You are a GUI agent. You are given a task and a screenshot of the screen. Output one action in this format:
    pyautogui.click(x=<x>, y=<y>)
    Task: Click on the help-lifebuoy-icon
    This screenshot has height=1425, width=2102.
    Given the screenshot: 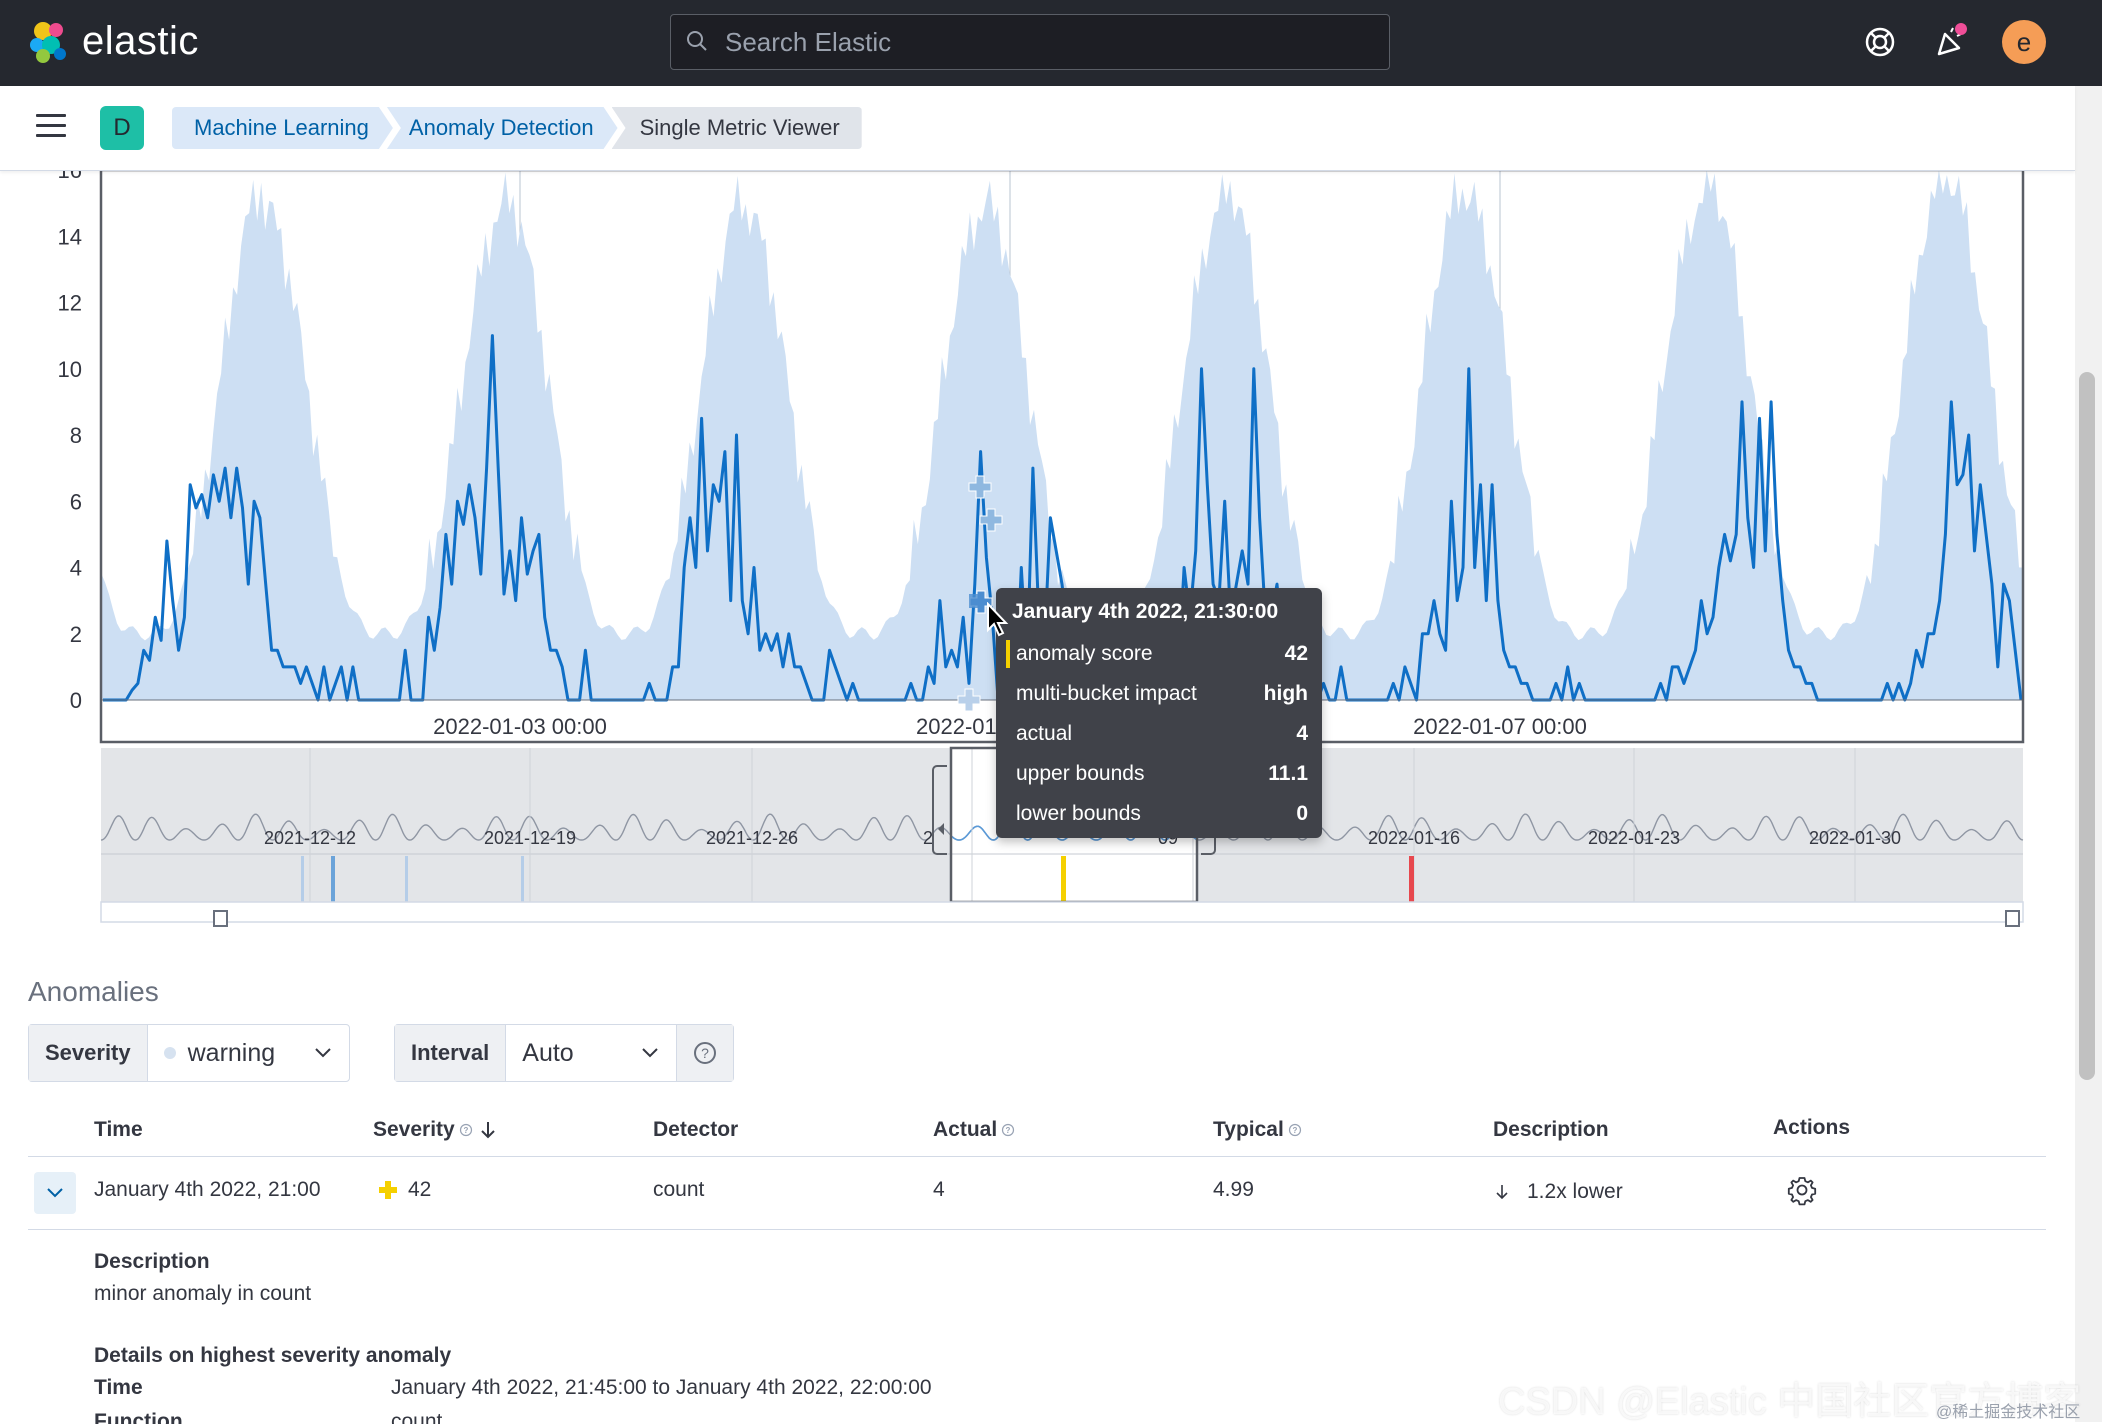 What is the action you would take?
    pyautogui.click(x=1880, y=42)
    